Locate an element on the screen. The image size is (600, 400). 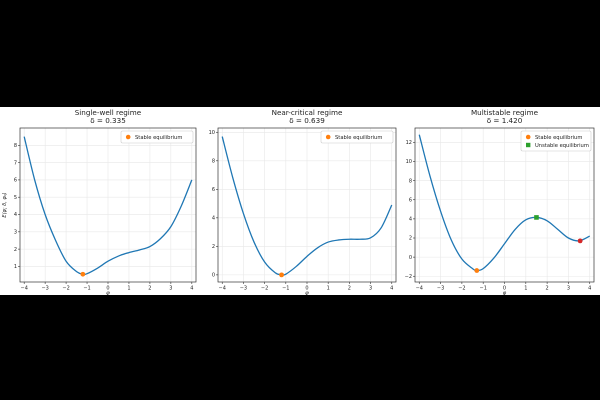
subplot-subtitle: δ = 0.335 is located at coordinates (108, 120).